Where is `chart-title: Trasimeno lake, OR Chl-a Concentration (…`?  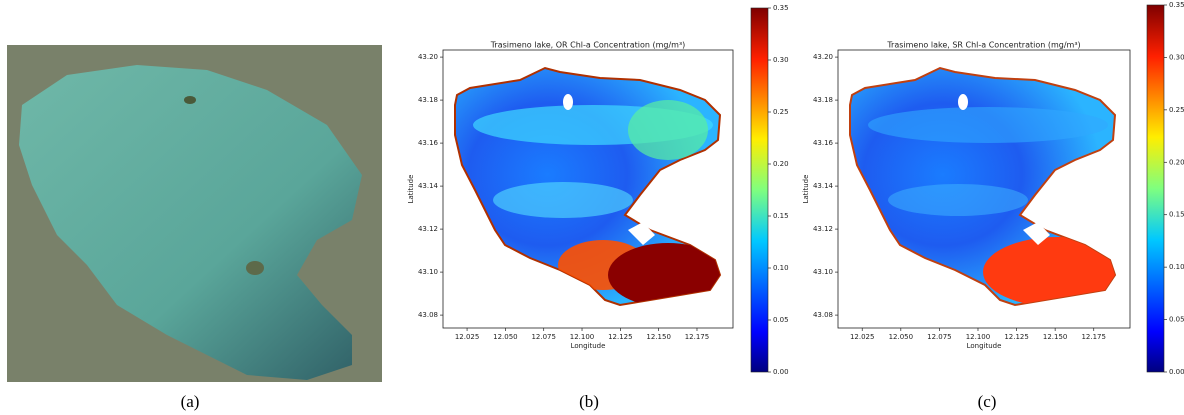
chart-title: Trasimeno lake, OR Chl-a Concentration (… is located at coordinates (588, 45).